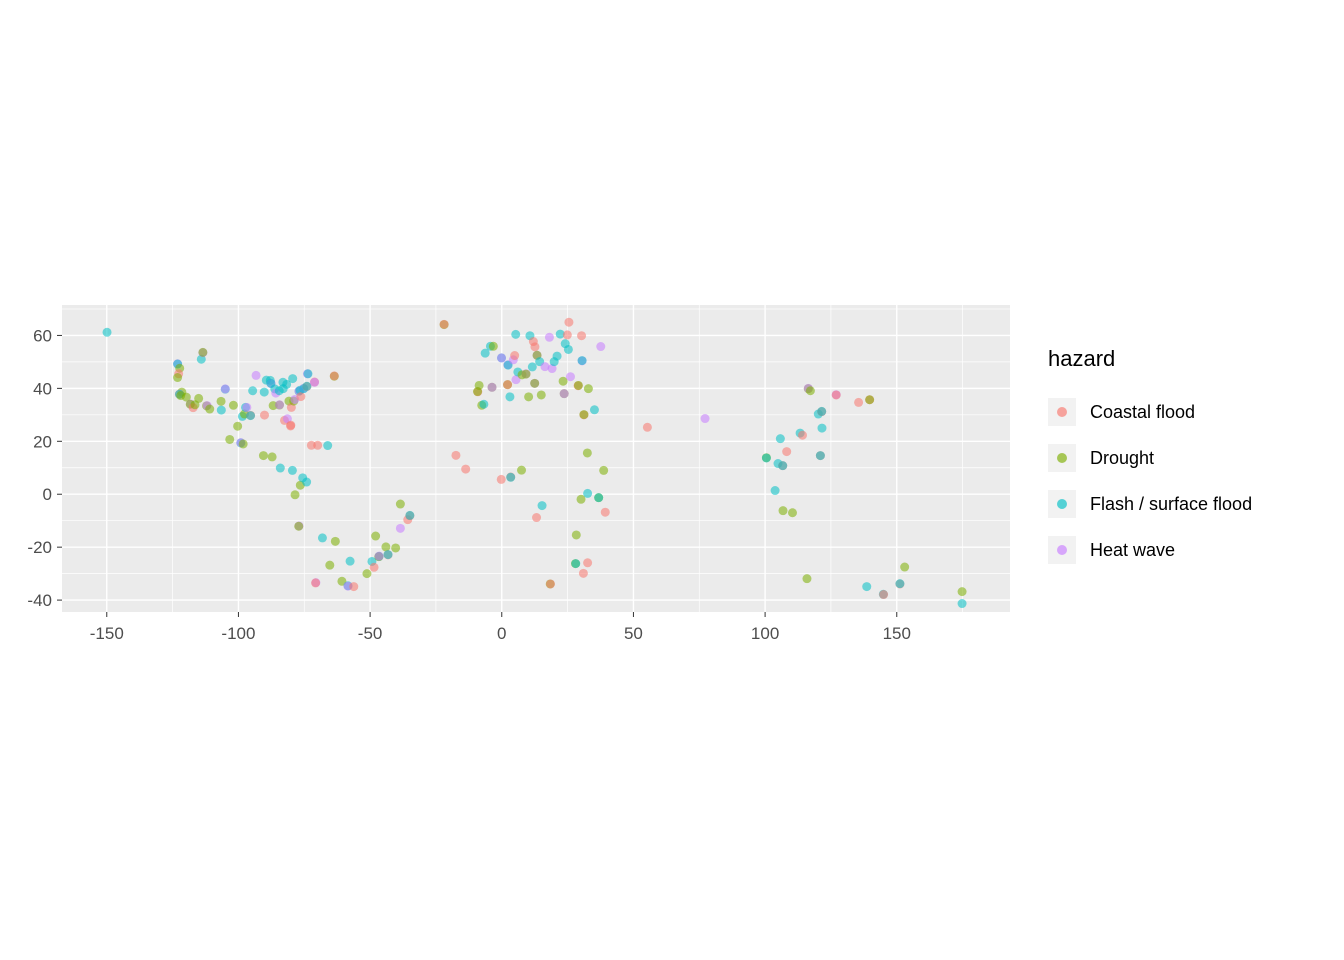  Describe the element at coordinates (39, 600) in the screenshot. I see `y-tick-label: -40` at that location.